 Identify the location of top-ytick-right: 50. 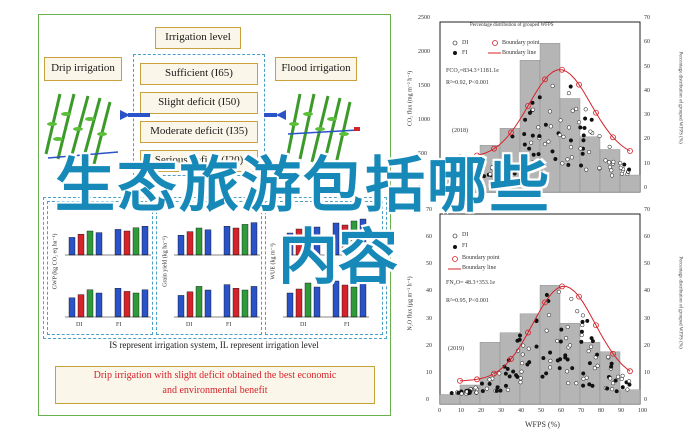
(647, 66).